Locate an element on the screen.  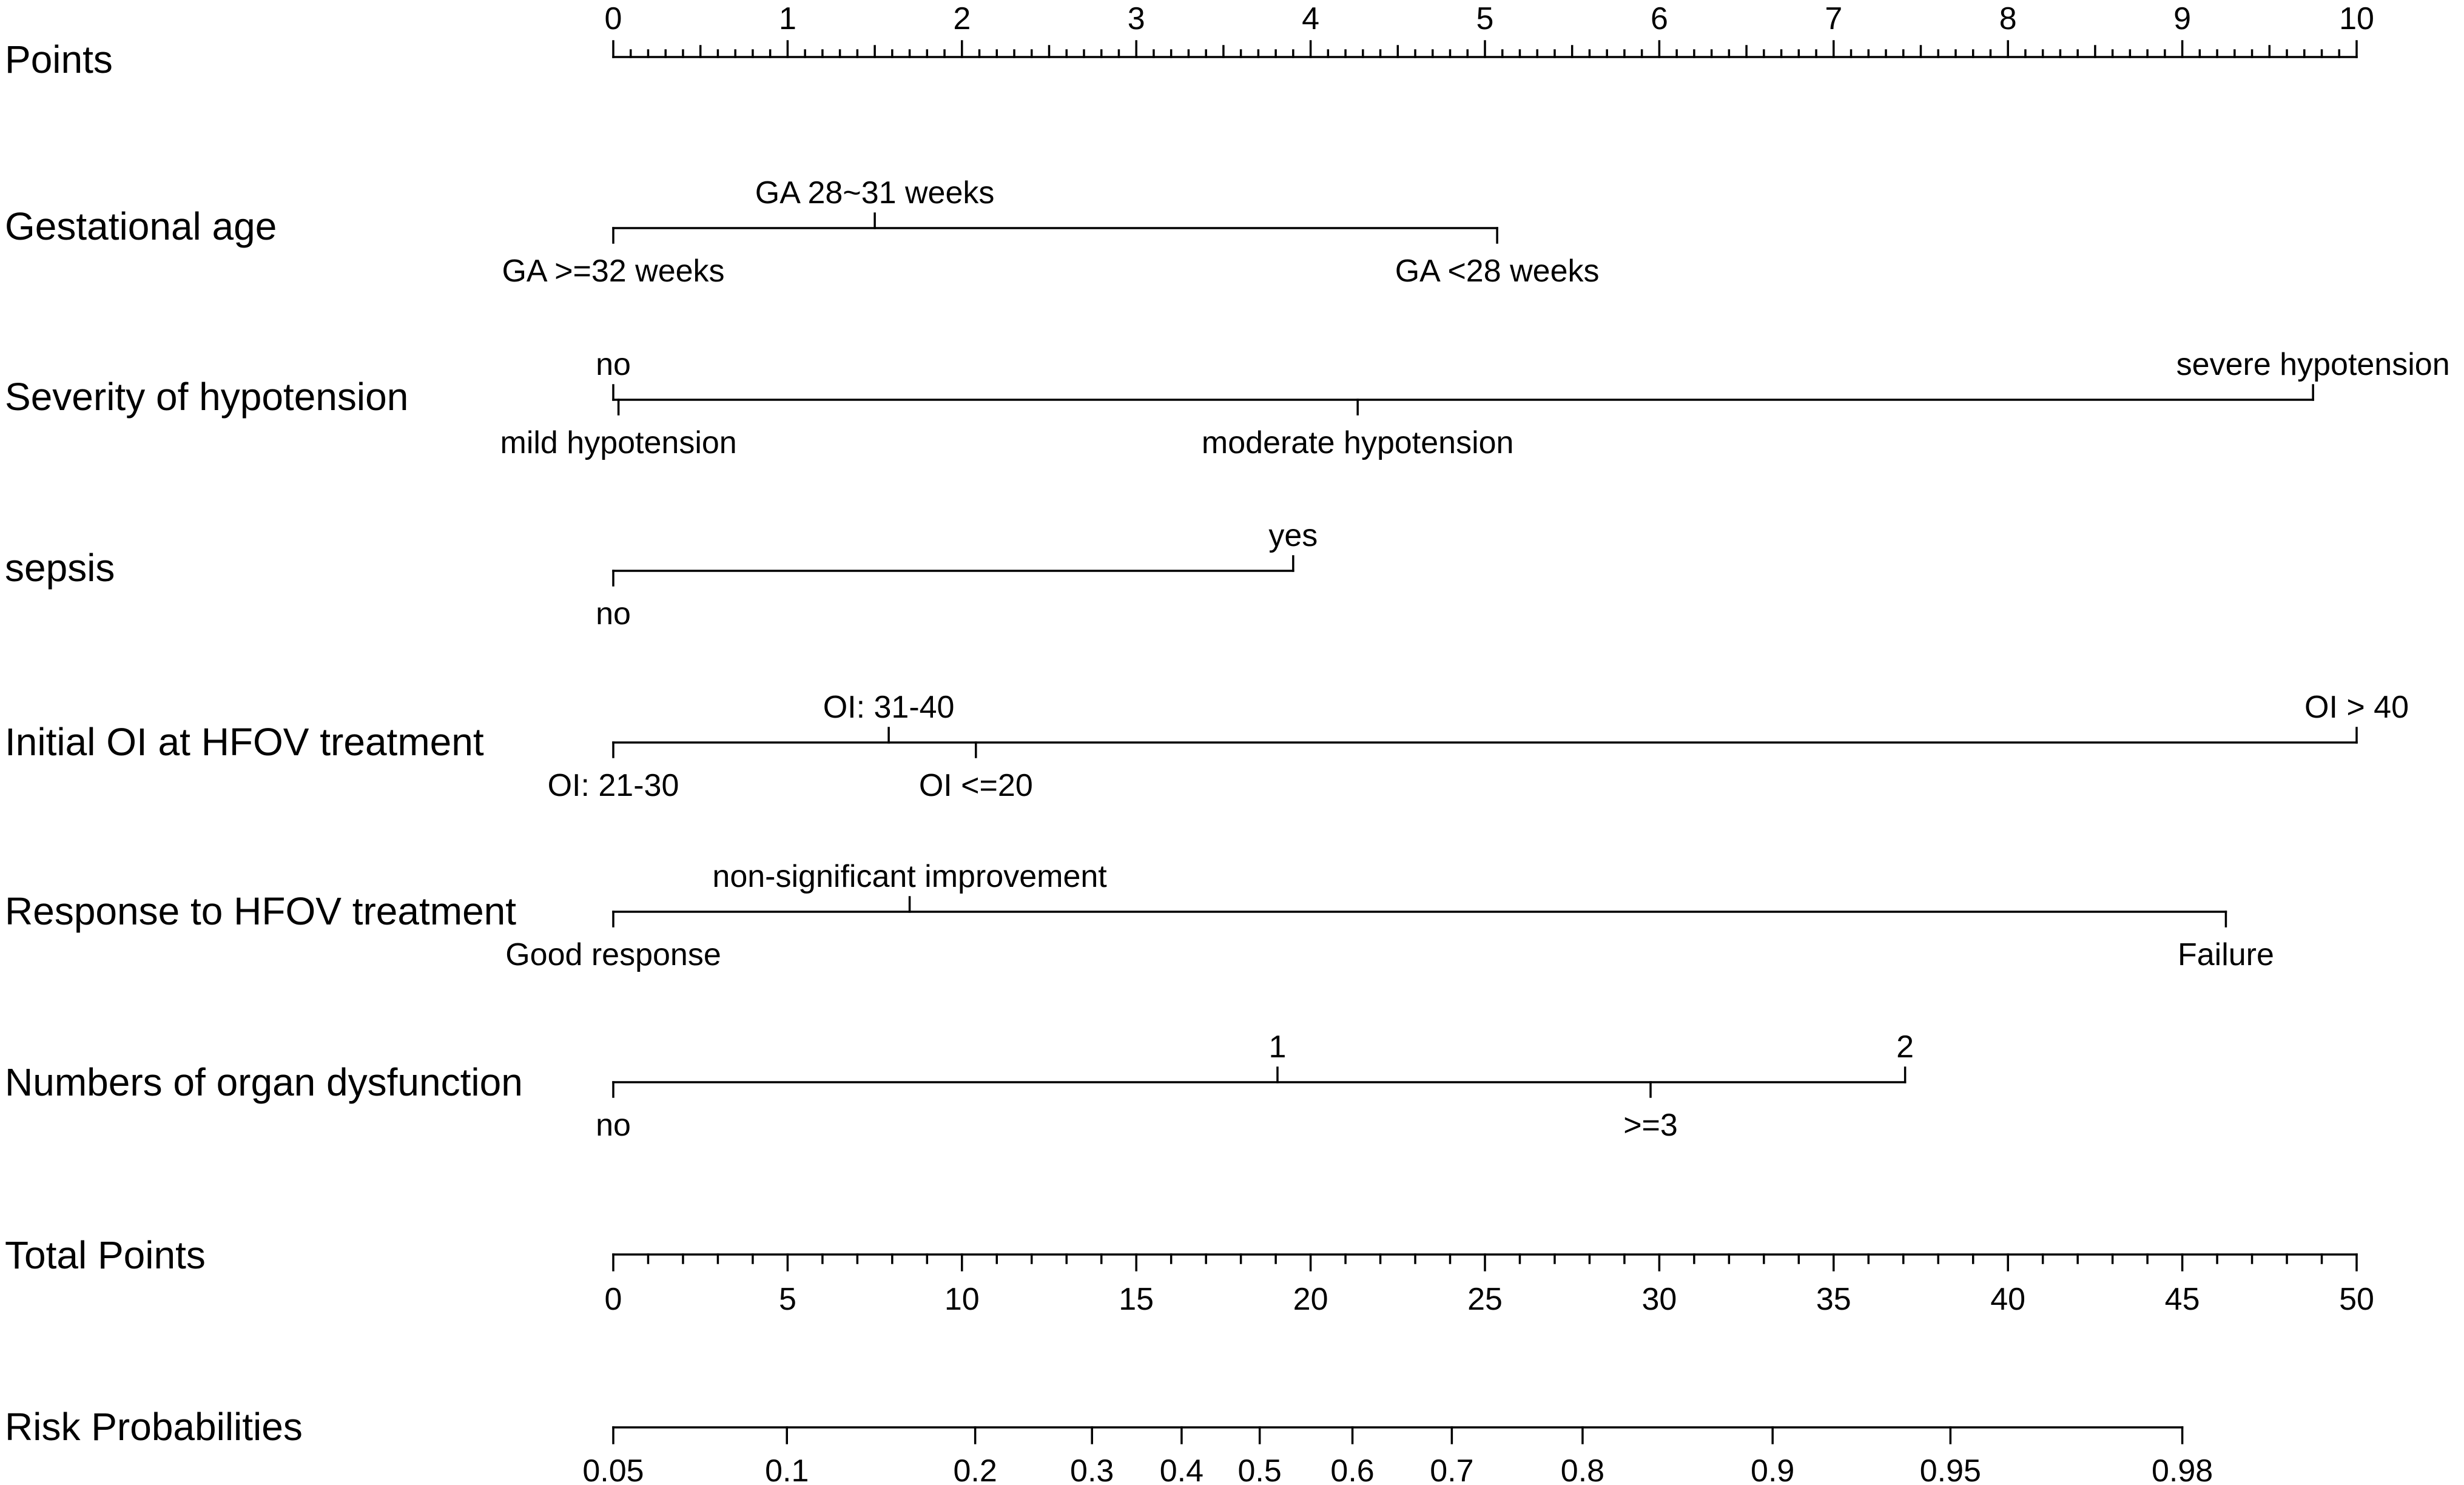
level-label-oi-40: OI > 40 is located at coordinates (2357, 707).